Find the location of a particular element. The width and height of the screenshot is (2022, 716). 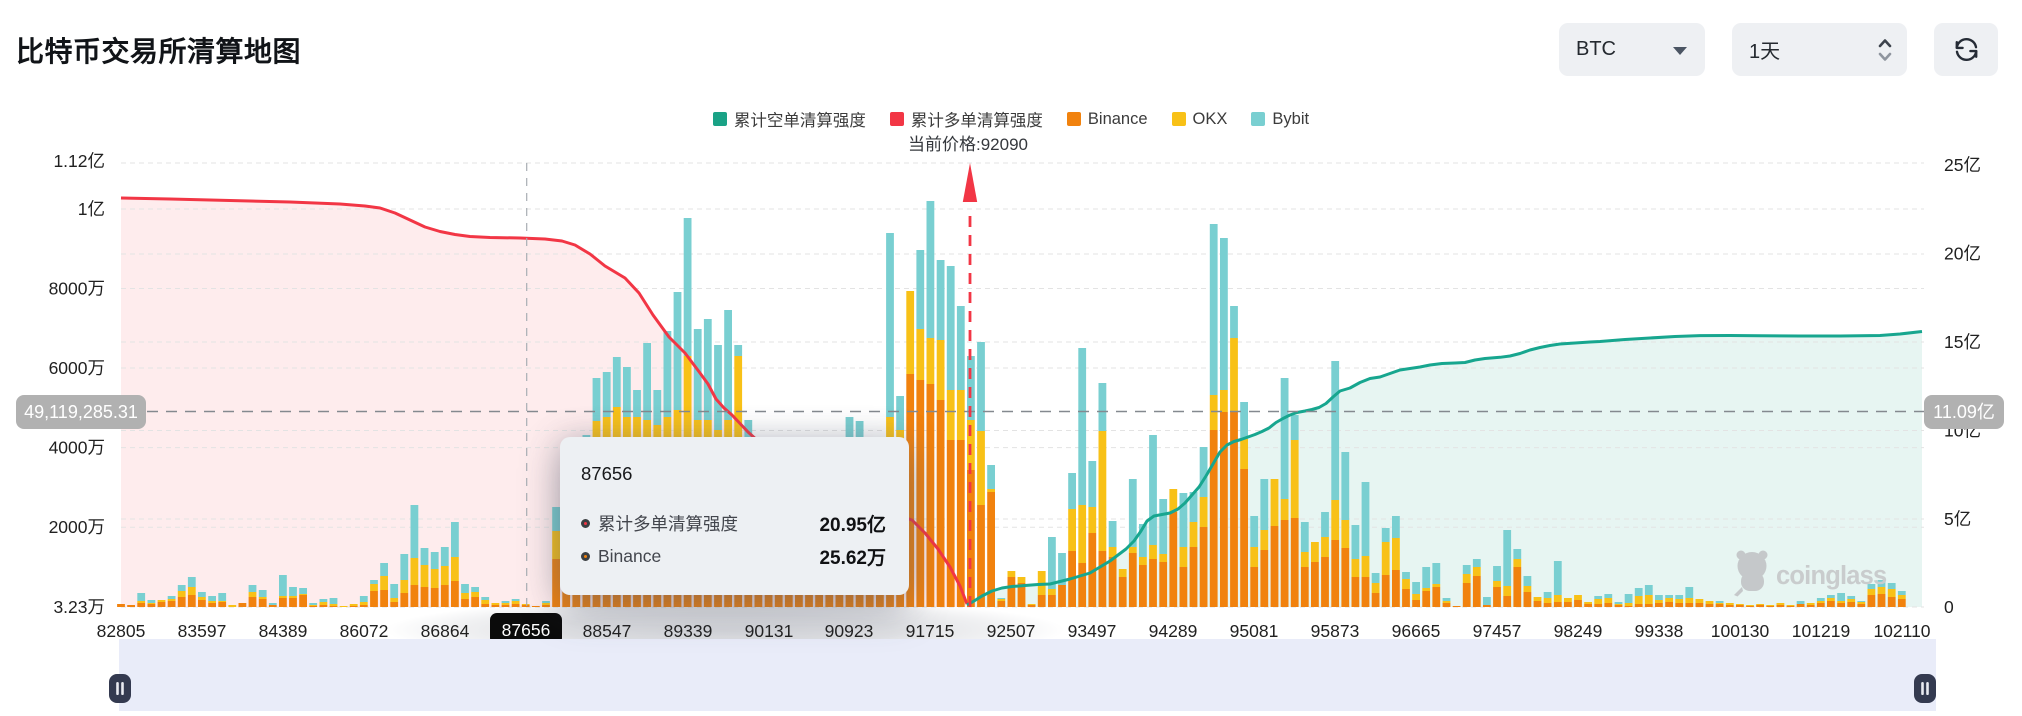

svg-text: 91715 is located at coordinates (930, 631).